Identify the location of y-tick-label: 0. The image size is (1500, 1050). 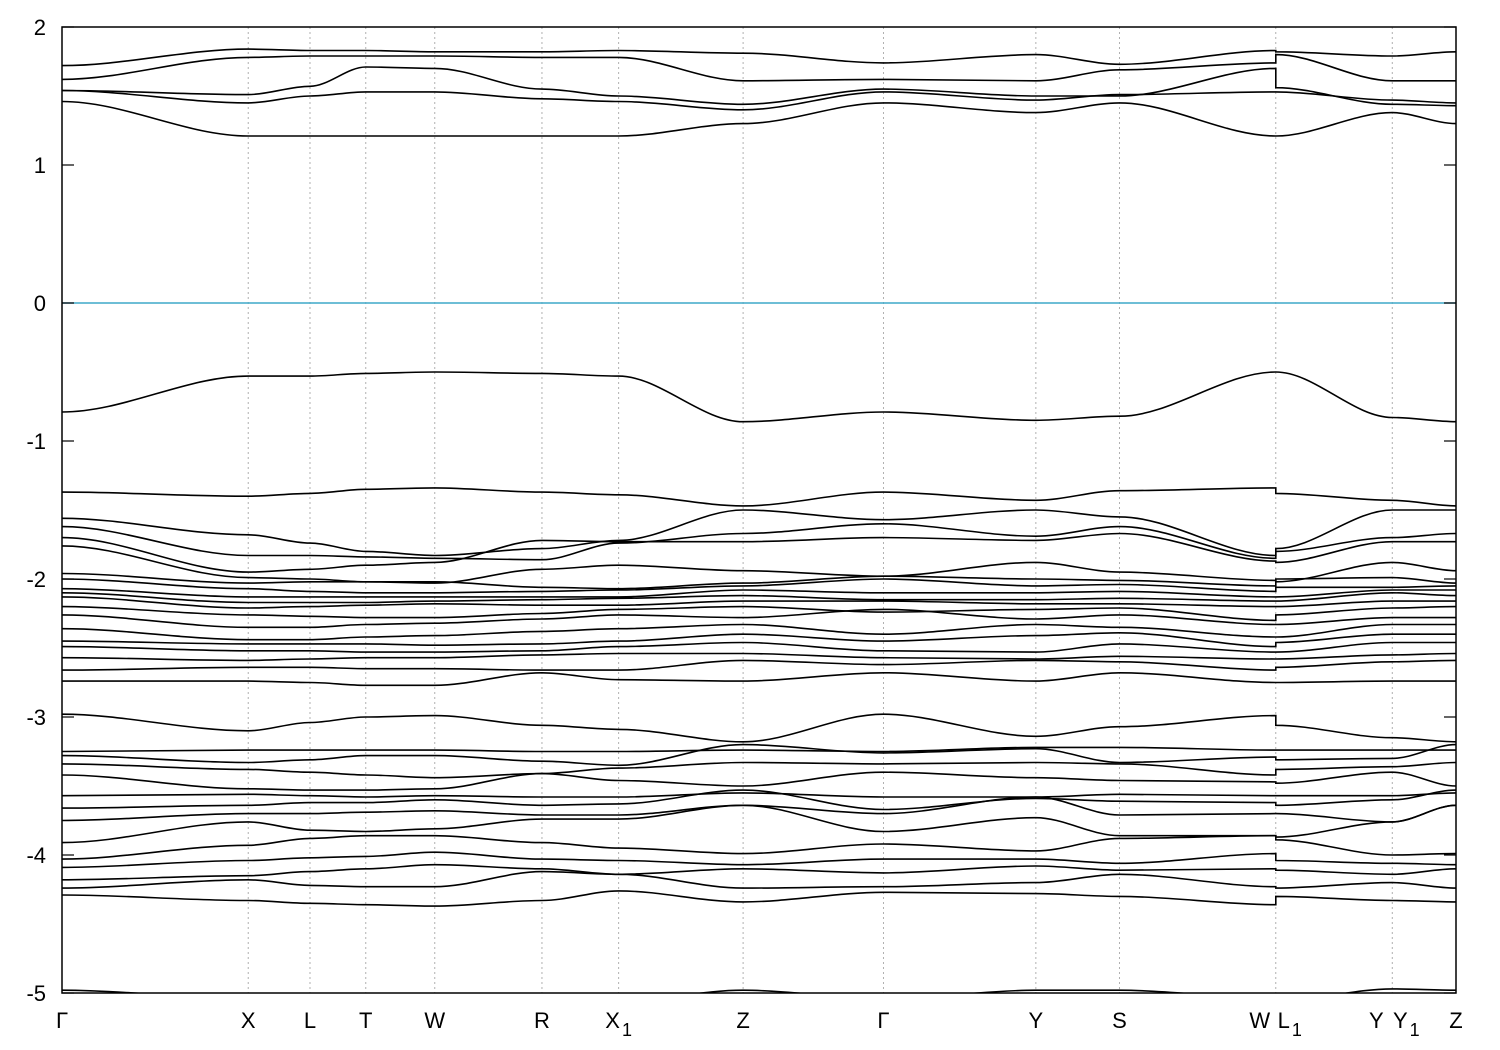
(40, 303).